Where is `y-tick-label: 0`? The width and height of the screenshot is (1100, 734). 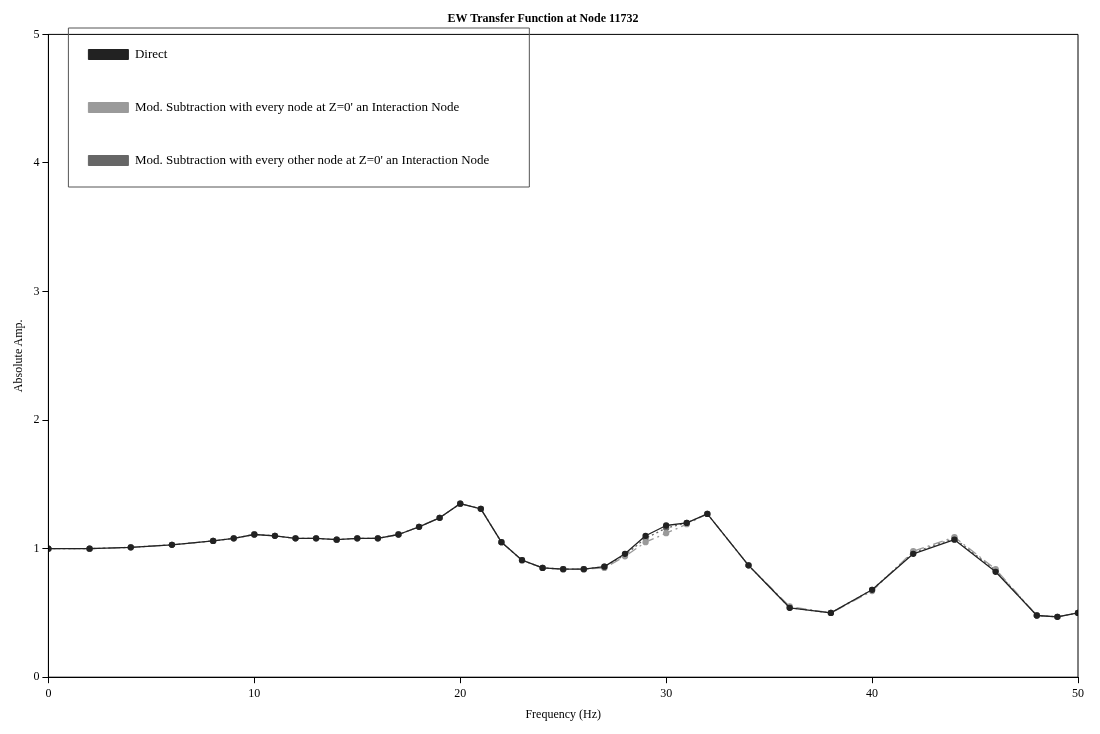 y-tick-label: 0 is located at coordinates (36, 676).